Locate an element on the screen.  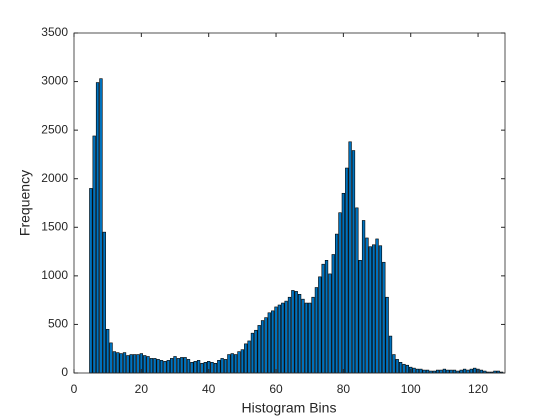
y-tick-label: 3000 is located at coordinates (54, 81).